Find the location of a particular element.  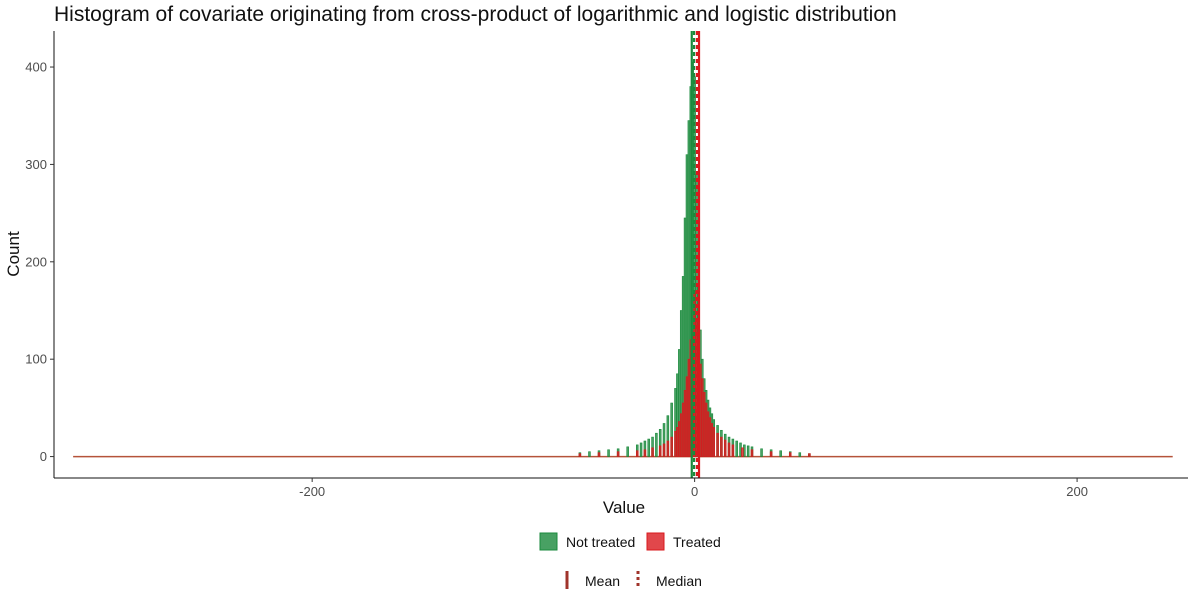

legend-label-median: Median is located at coordinates (679, 581).